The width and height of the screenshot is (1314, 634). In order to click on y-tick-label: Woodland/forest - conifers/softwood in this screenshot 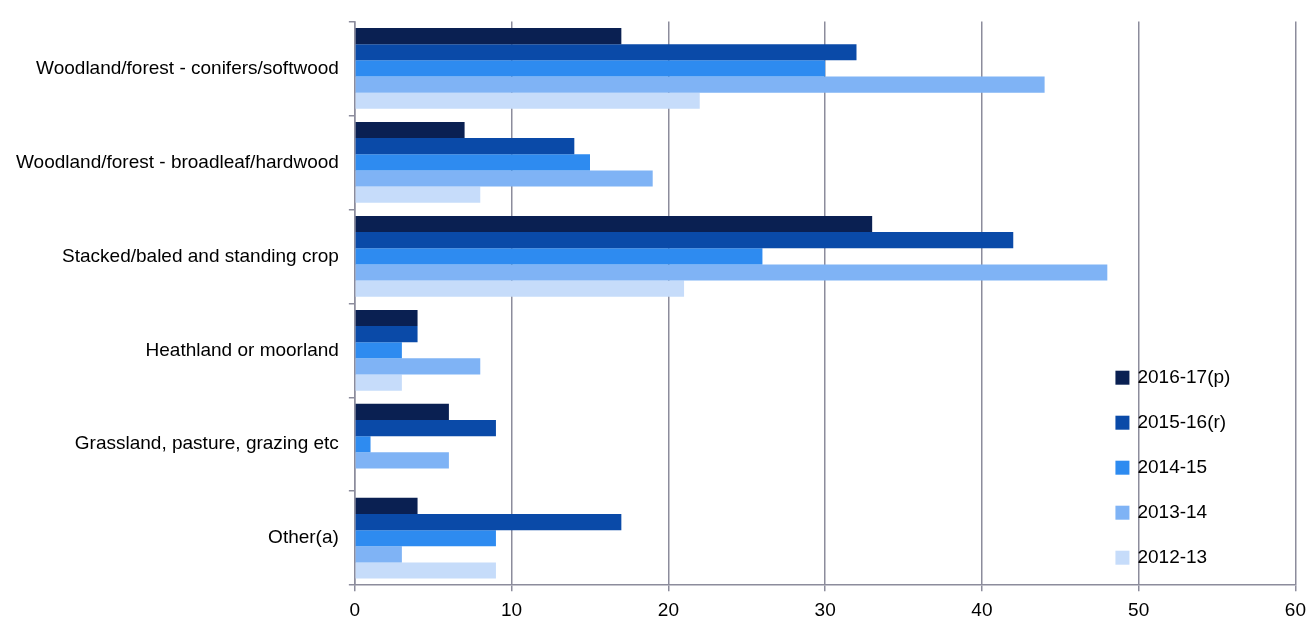, I will do `click(187, 67)`.